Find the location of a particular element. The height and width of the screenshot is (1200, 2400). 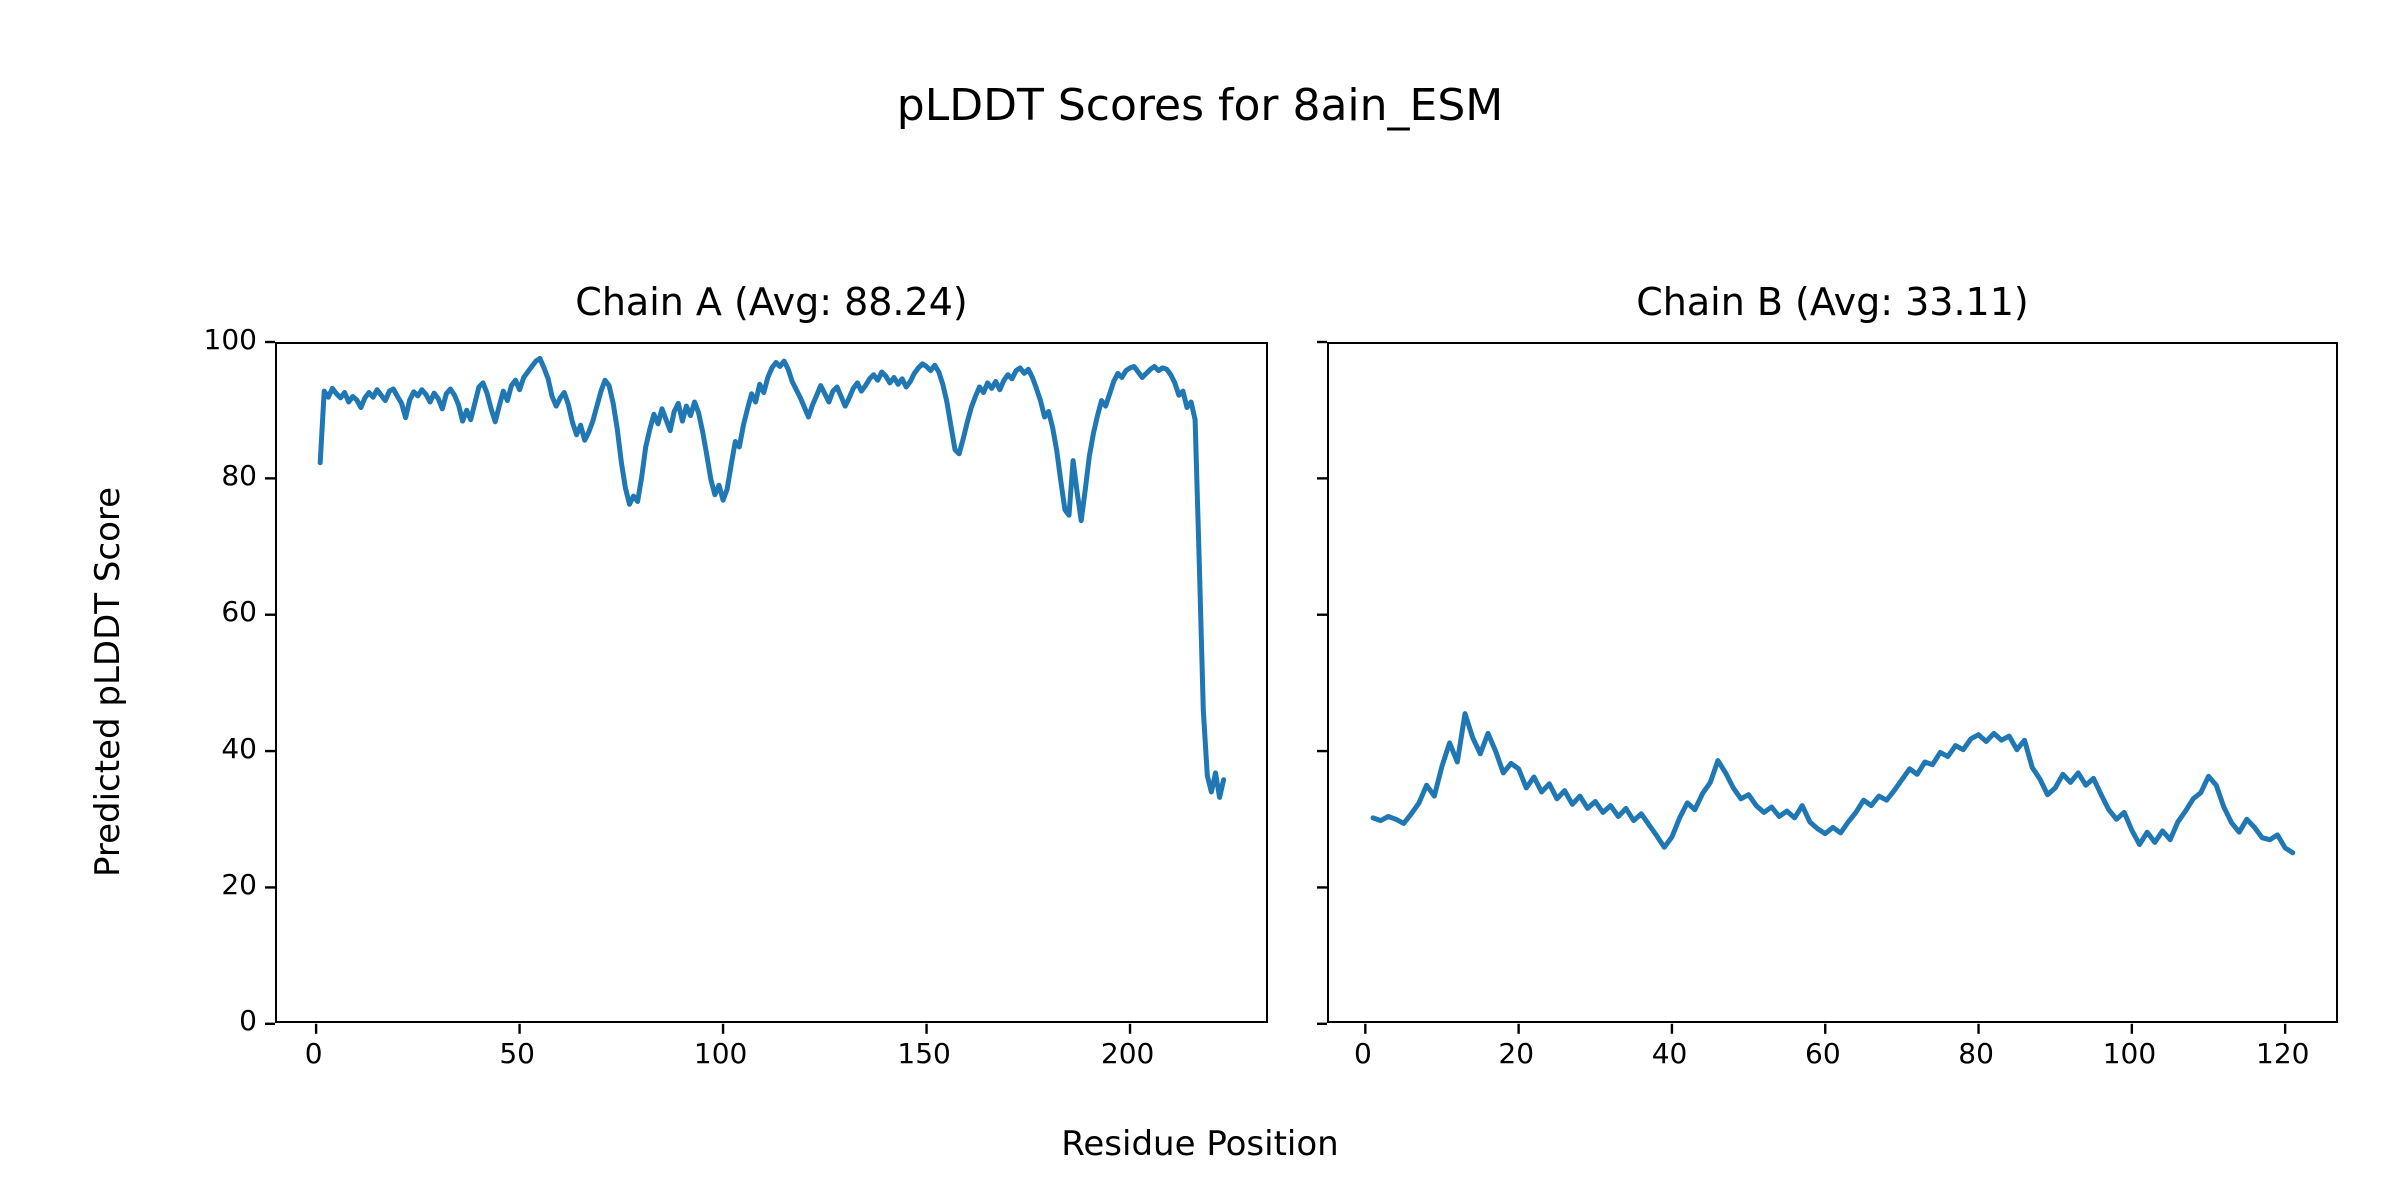

chain-a-x-tick-label: 0 is located at coordinates (313, 1053).